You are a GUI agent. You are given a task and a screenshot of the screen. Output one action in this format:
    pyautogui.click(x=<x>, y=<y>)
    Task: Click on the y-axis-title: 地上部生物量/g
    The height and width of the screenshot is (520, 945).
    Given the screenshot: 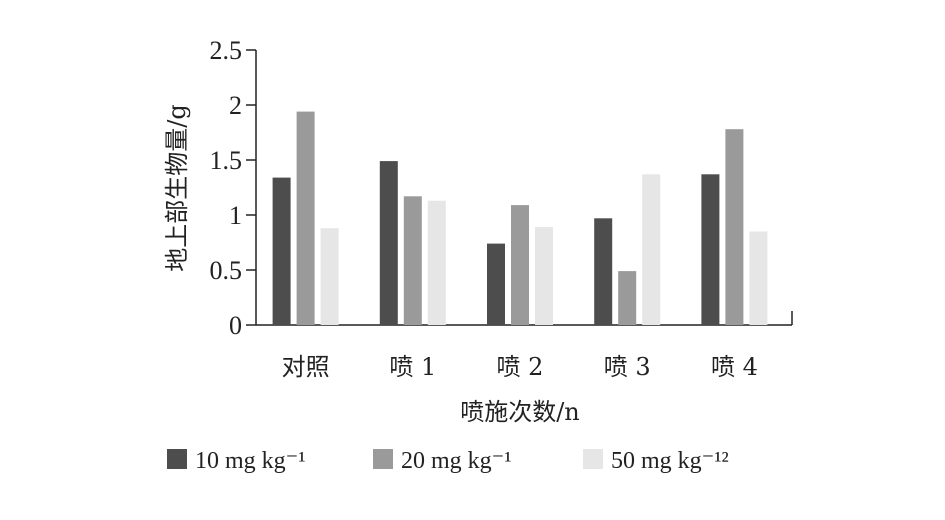 What is the action you would take?
    pyautogui.click(x=177, y=187)
    